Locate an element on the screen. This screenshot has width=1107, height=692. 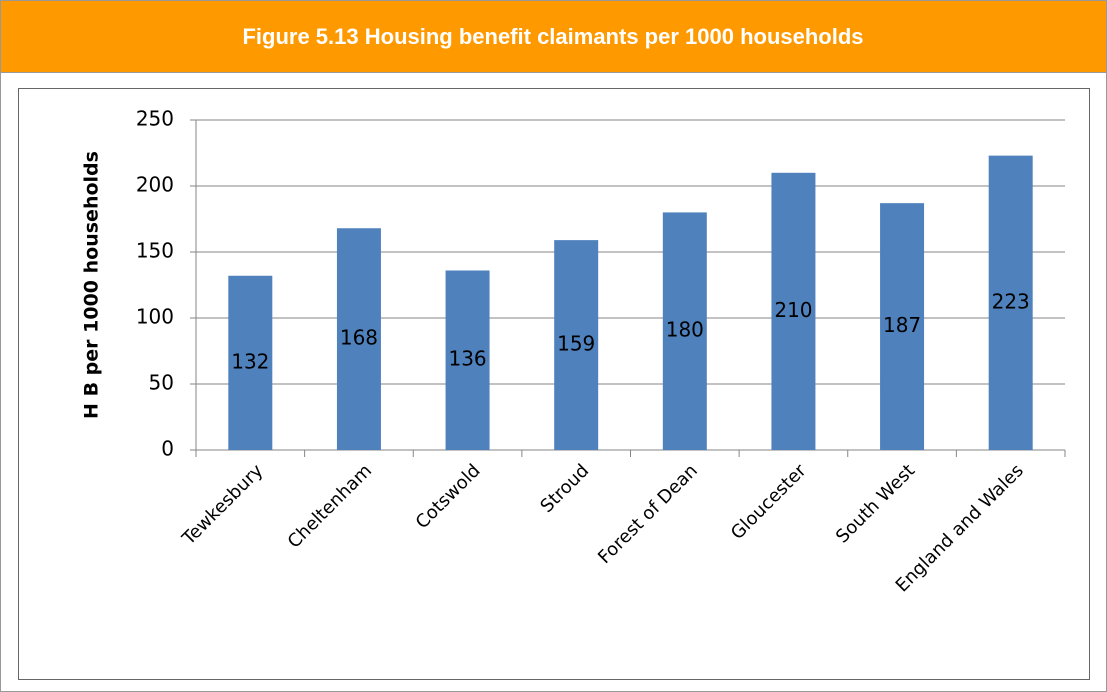
y-axis-label: H B per 1000 households is located at coordinates (92, 285).